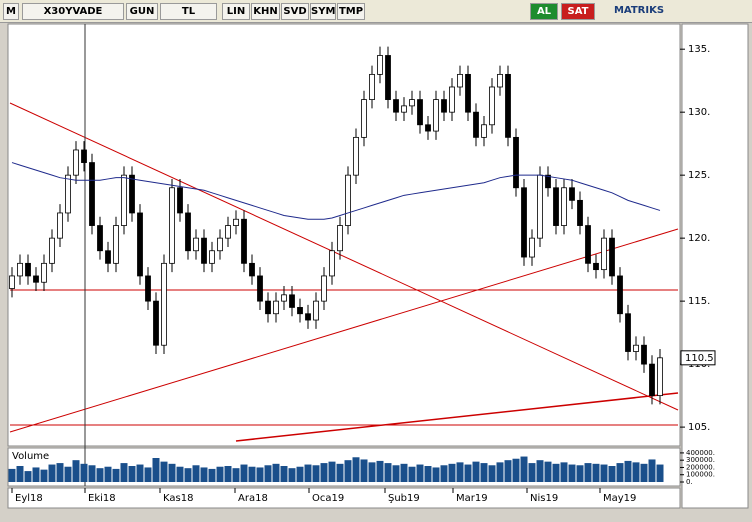 The image size is (752, 522). I want to click on x-tick-label: Nis19, so click(544, 498).